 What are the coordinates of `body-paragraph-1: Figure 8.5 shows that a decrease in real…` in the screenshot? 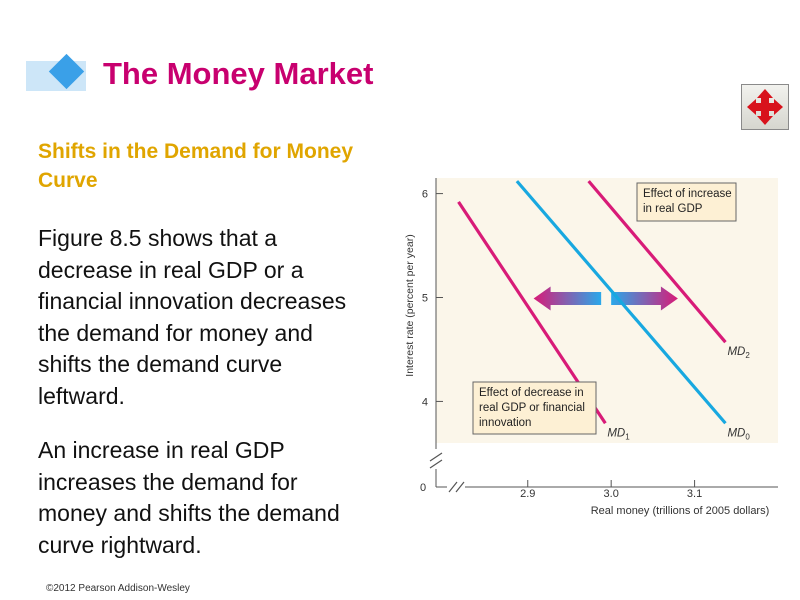 It's located at (192, 317).